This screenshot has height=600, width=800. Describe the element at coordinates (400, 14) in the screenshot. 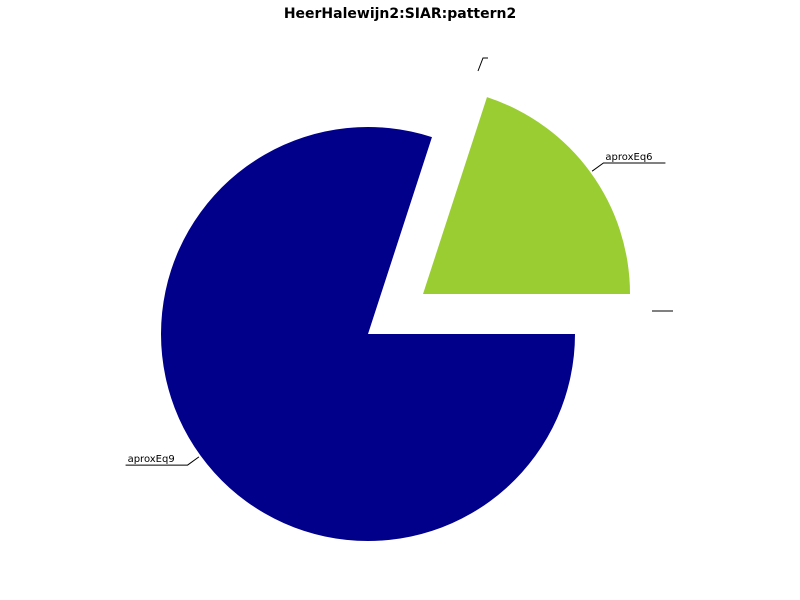

I see `chart-title: HeerHalewijn2:SIAR:pattern2` at that location.